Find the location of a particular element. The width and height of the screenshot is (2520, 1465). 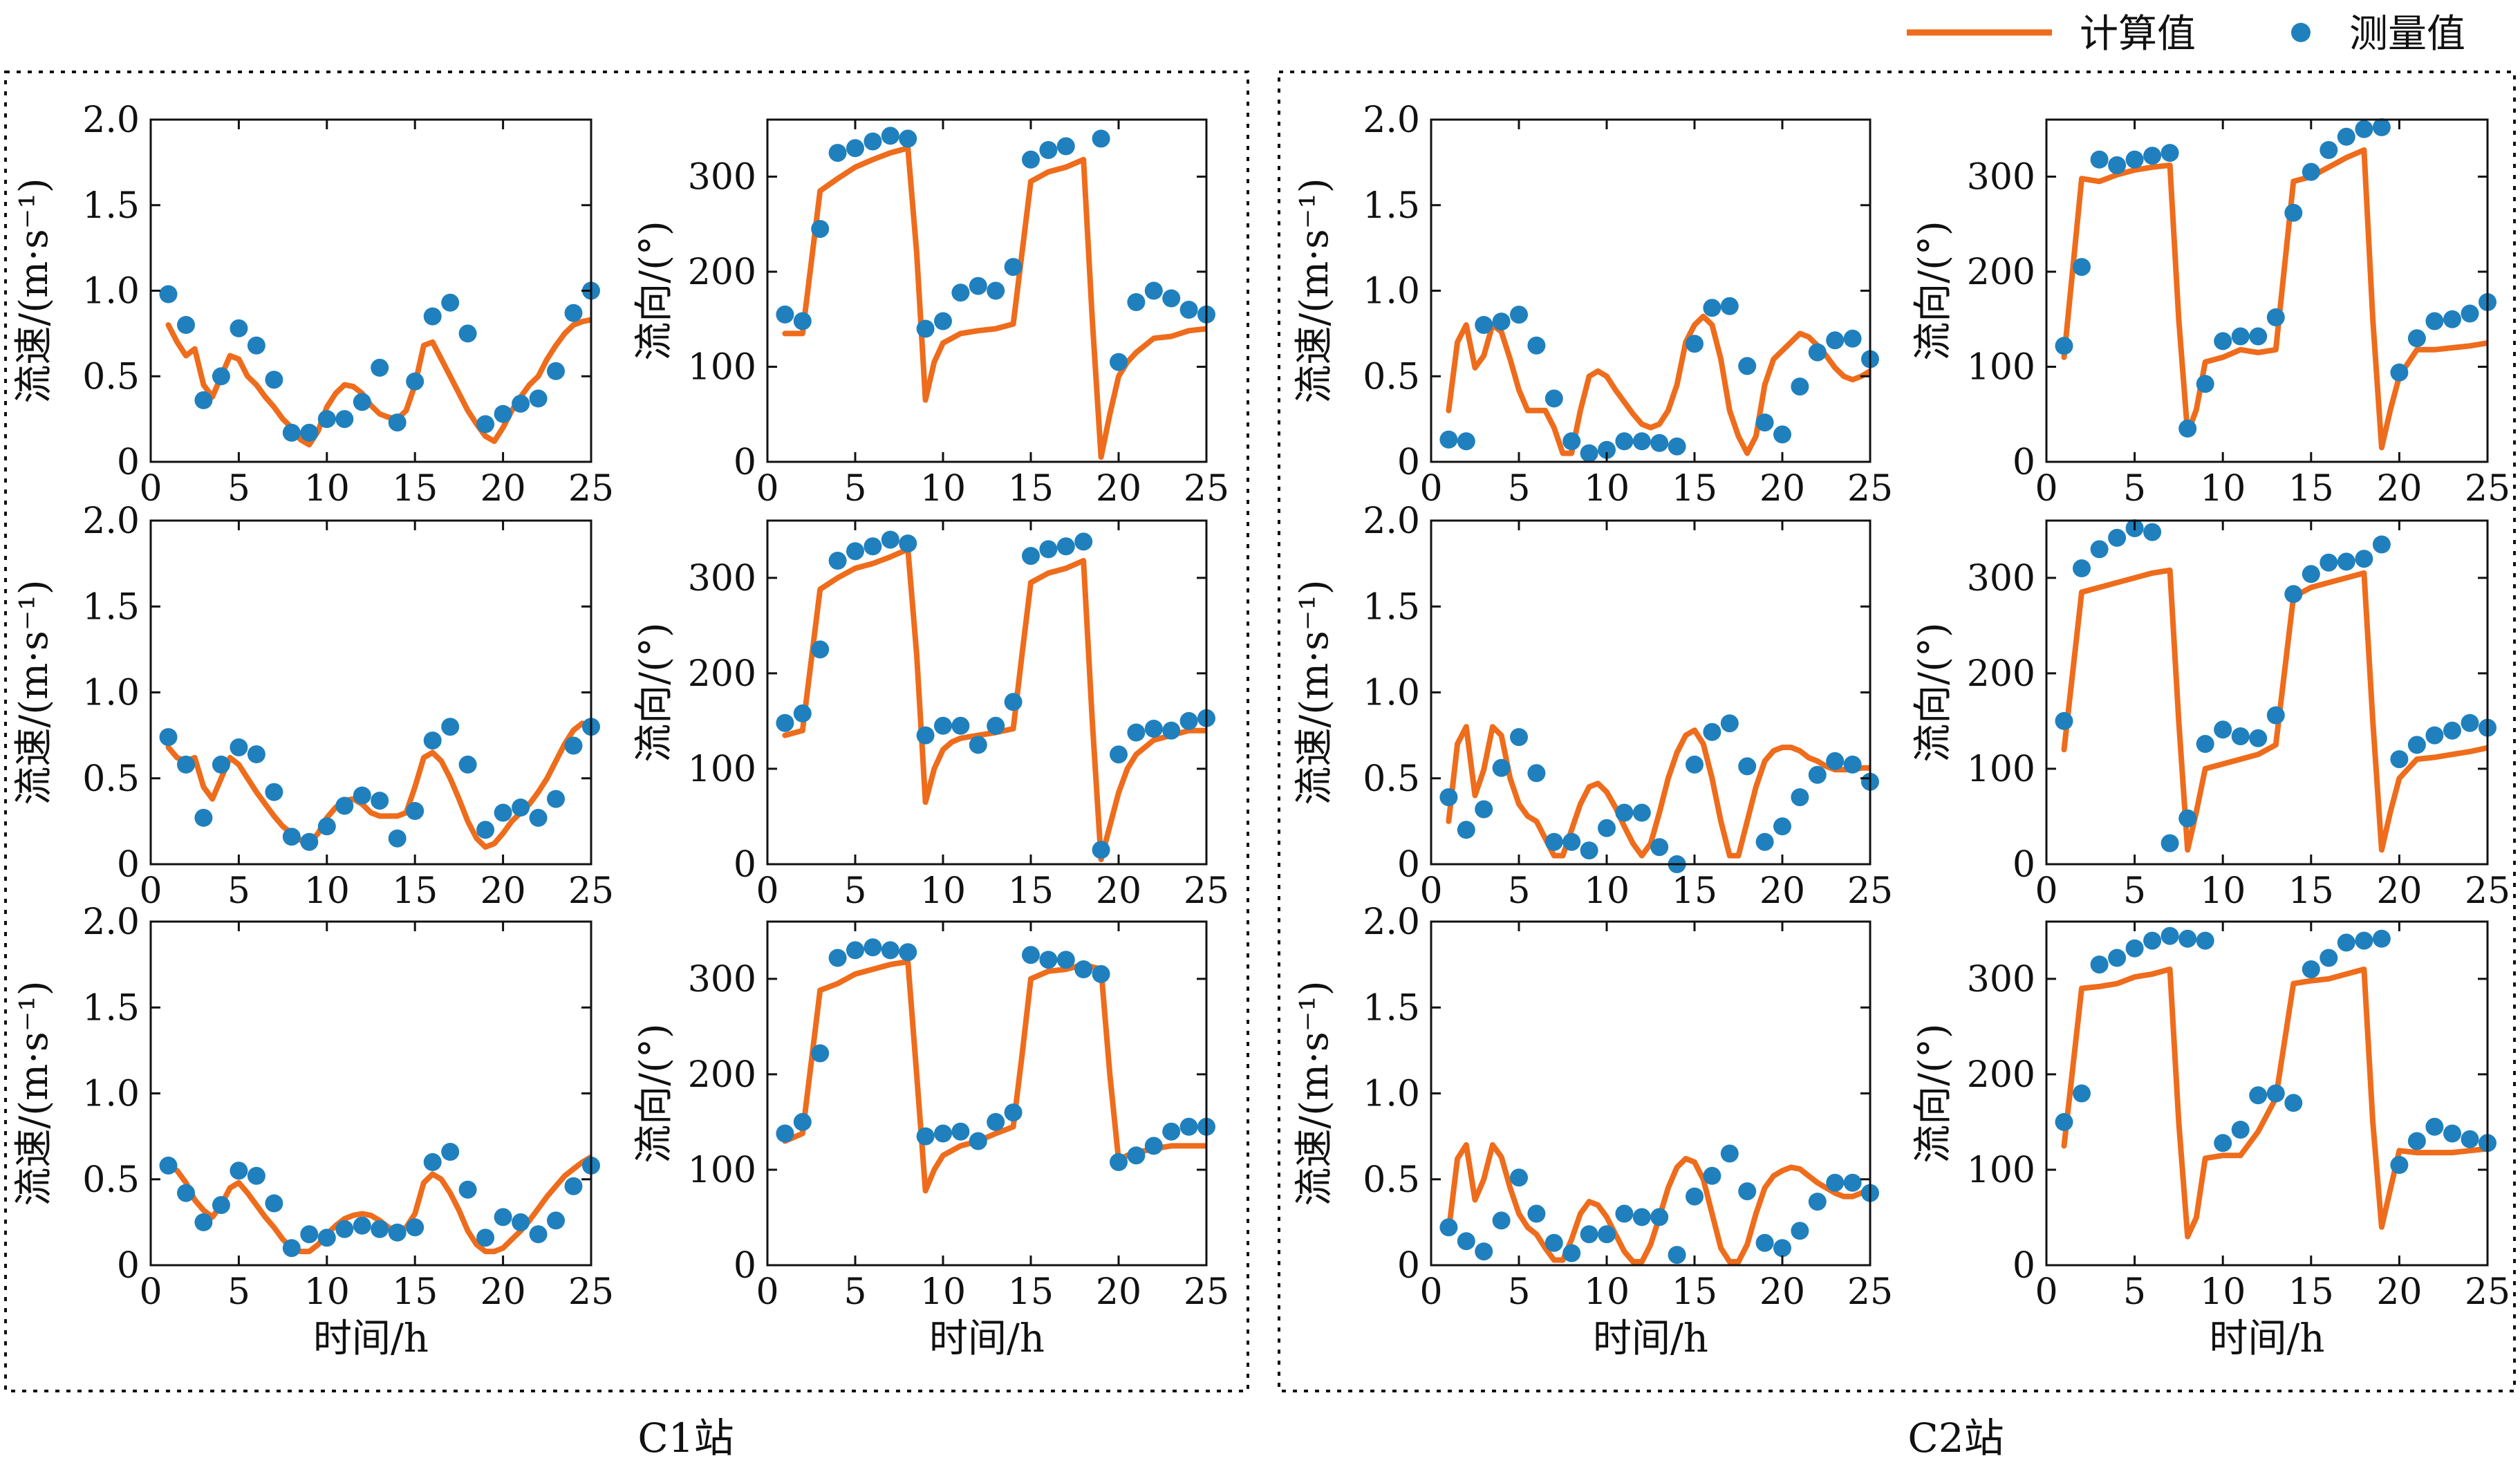

x-tick-label-r1c1-25: 25 is located at coordinates (591, 489).